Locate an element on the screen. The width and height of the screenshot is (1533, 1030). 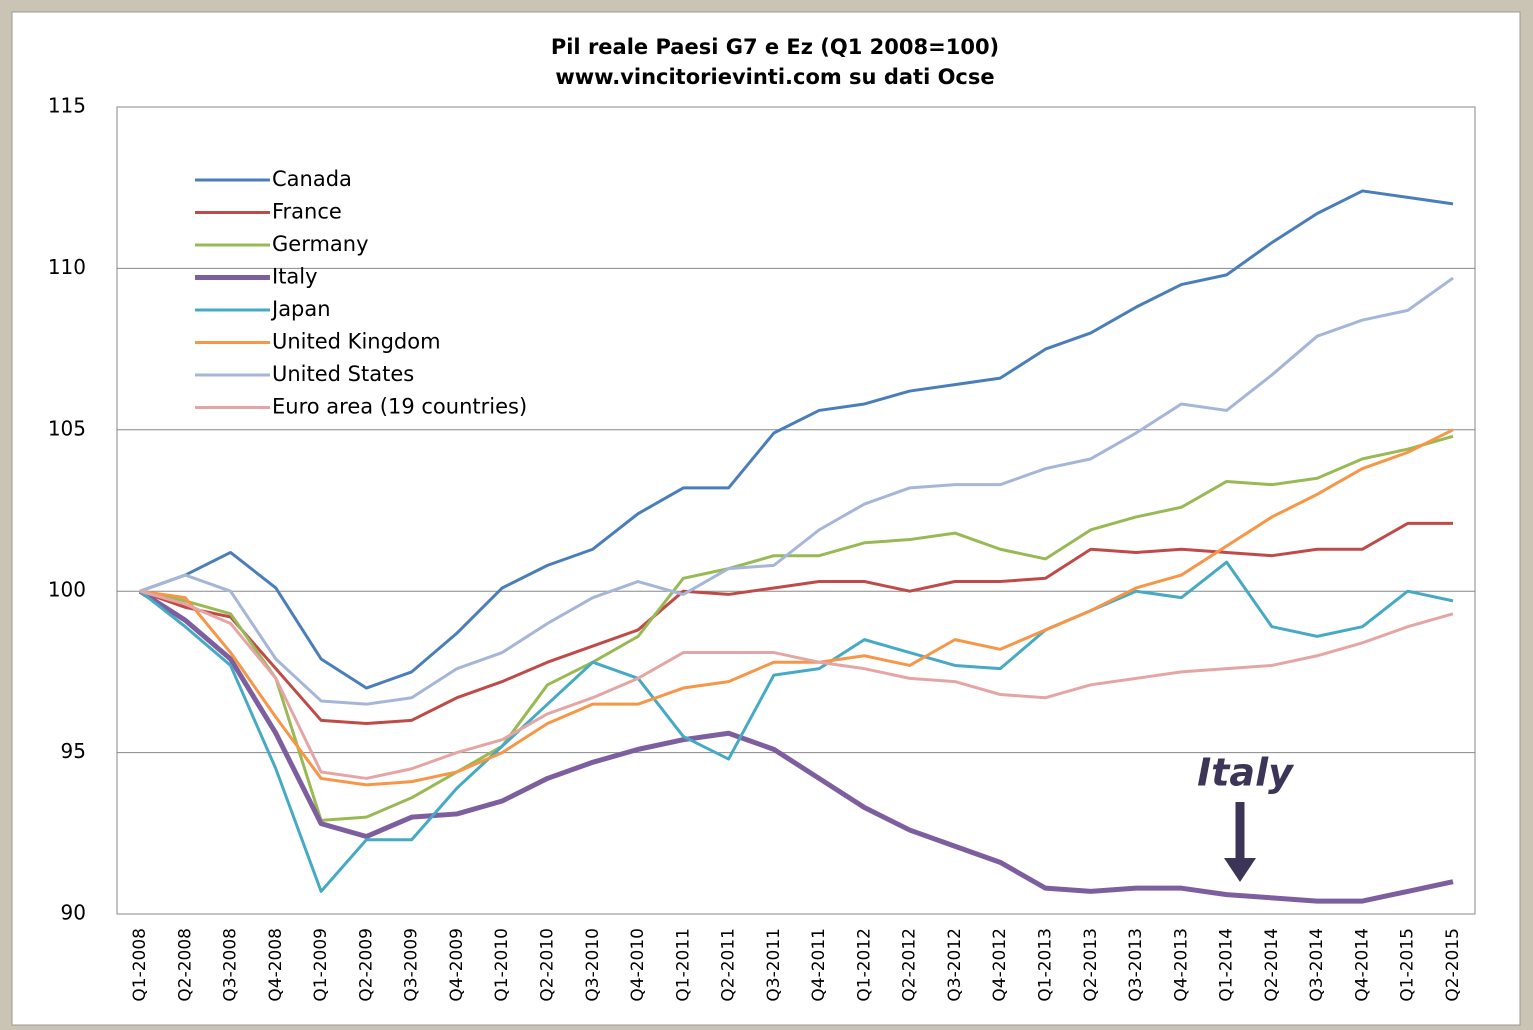
x-tick-label: Q3-2009 is located at coordinates (412, 965).